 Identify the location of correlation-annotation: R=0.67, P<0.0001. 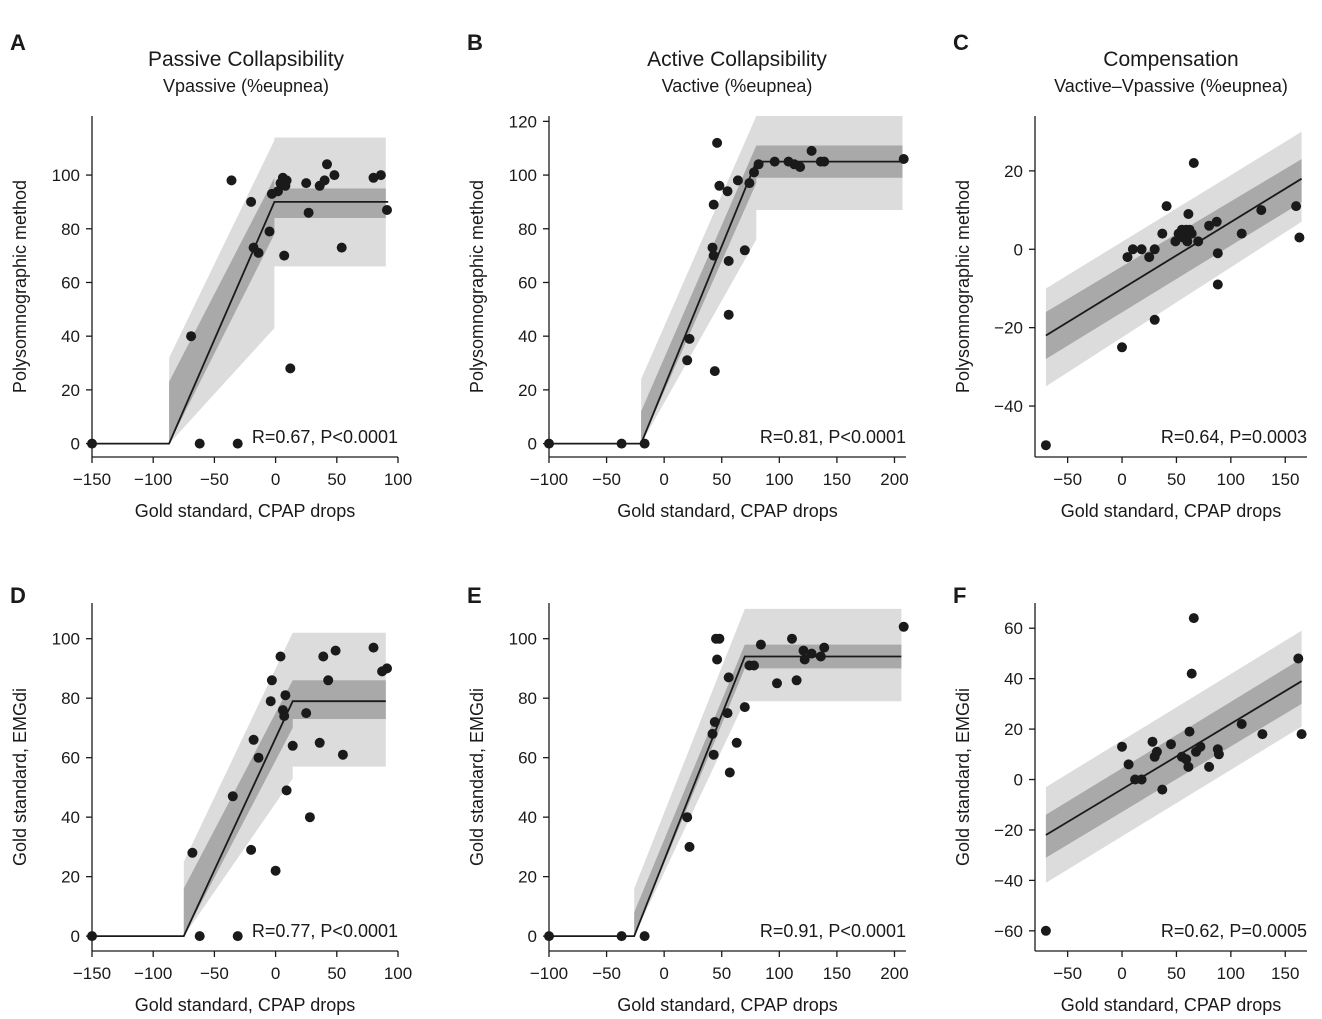
(325, 437).